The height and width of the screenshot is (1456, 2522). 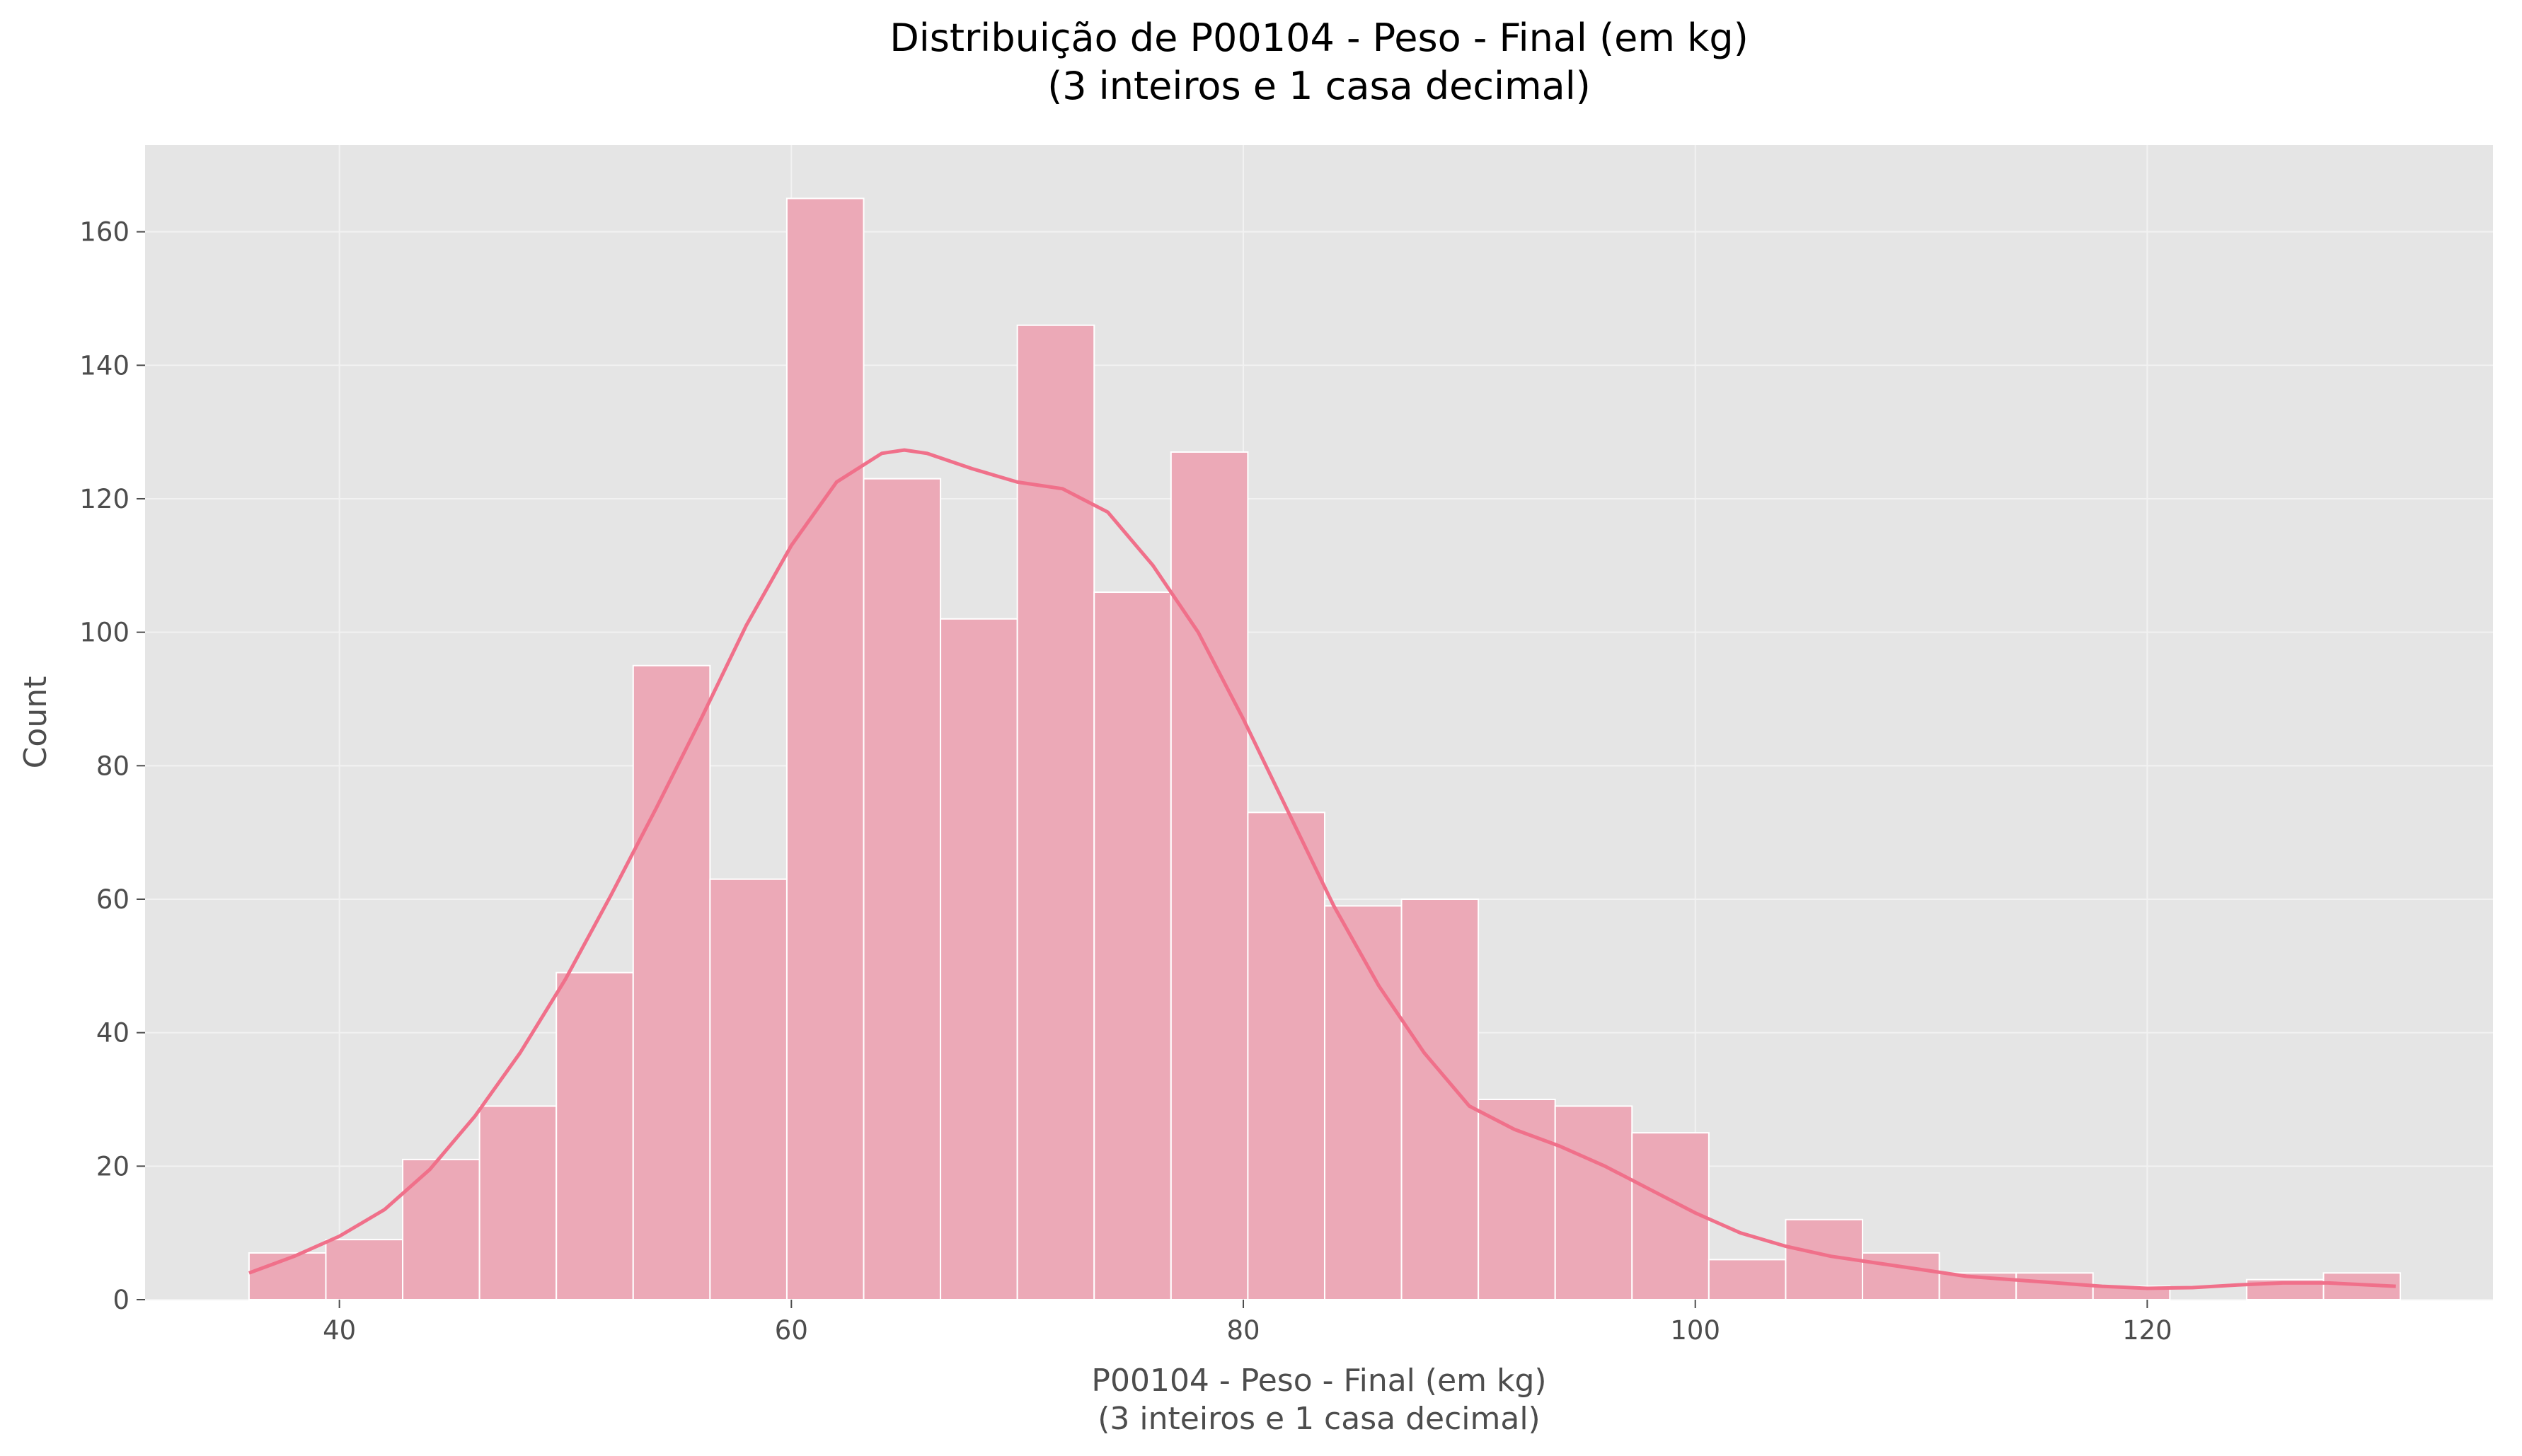 What do you see at coordinates (792, 1331) in the screenshot?
I see `x-tick-label: 60` at bounding box center [792, 1331].